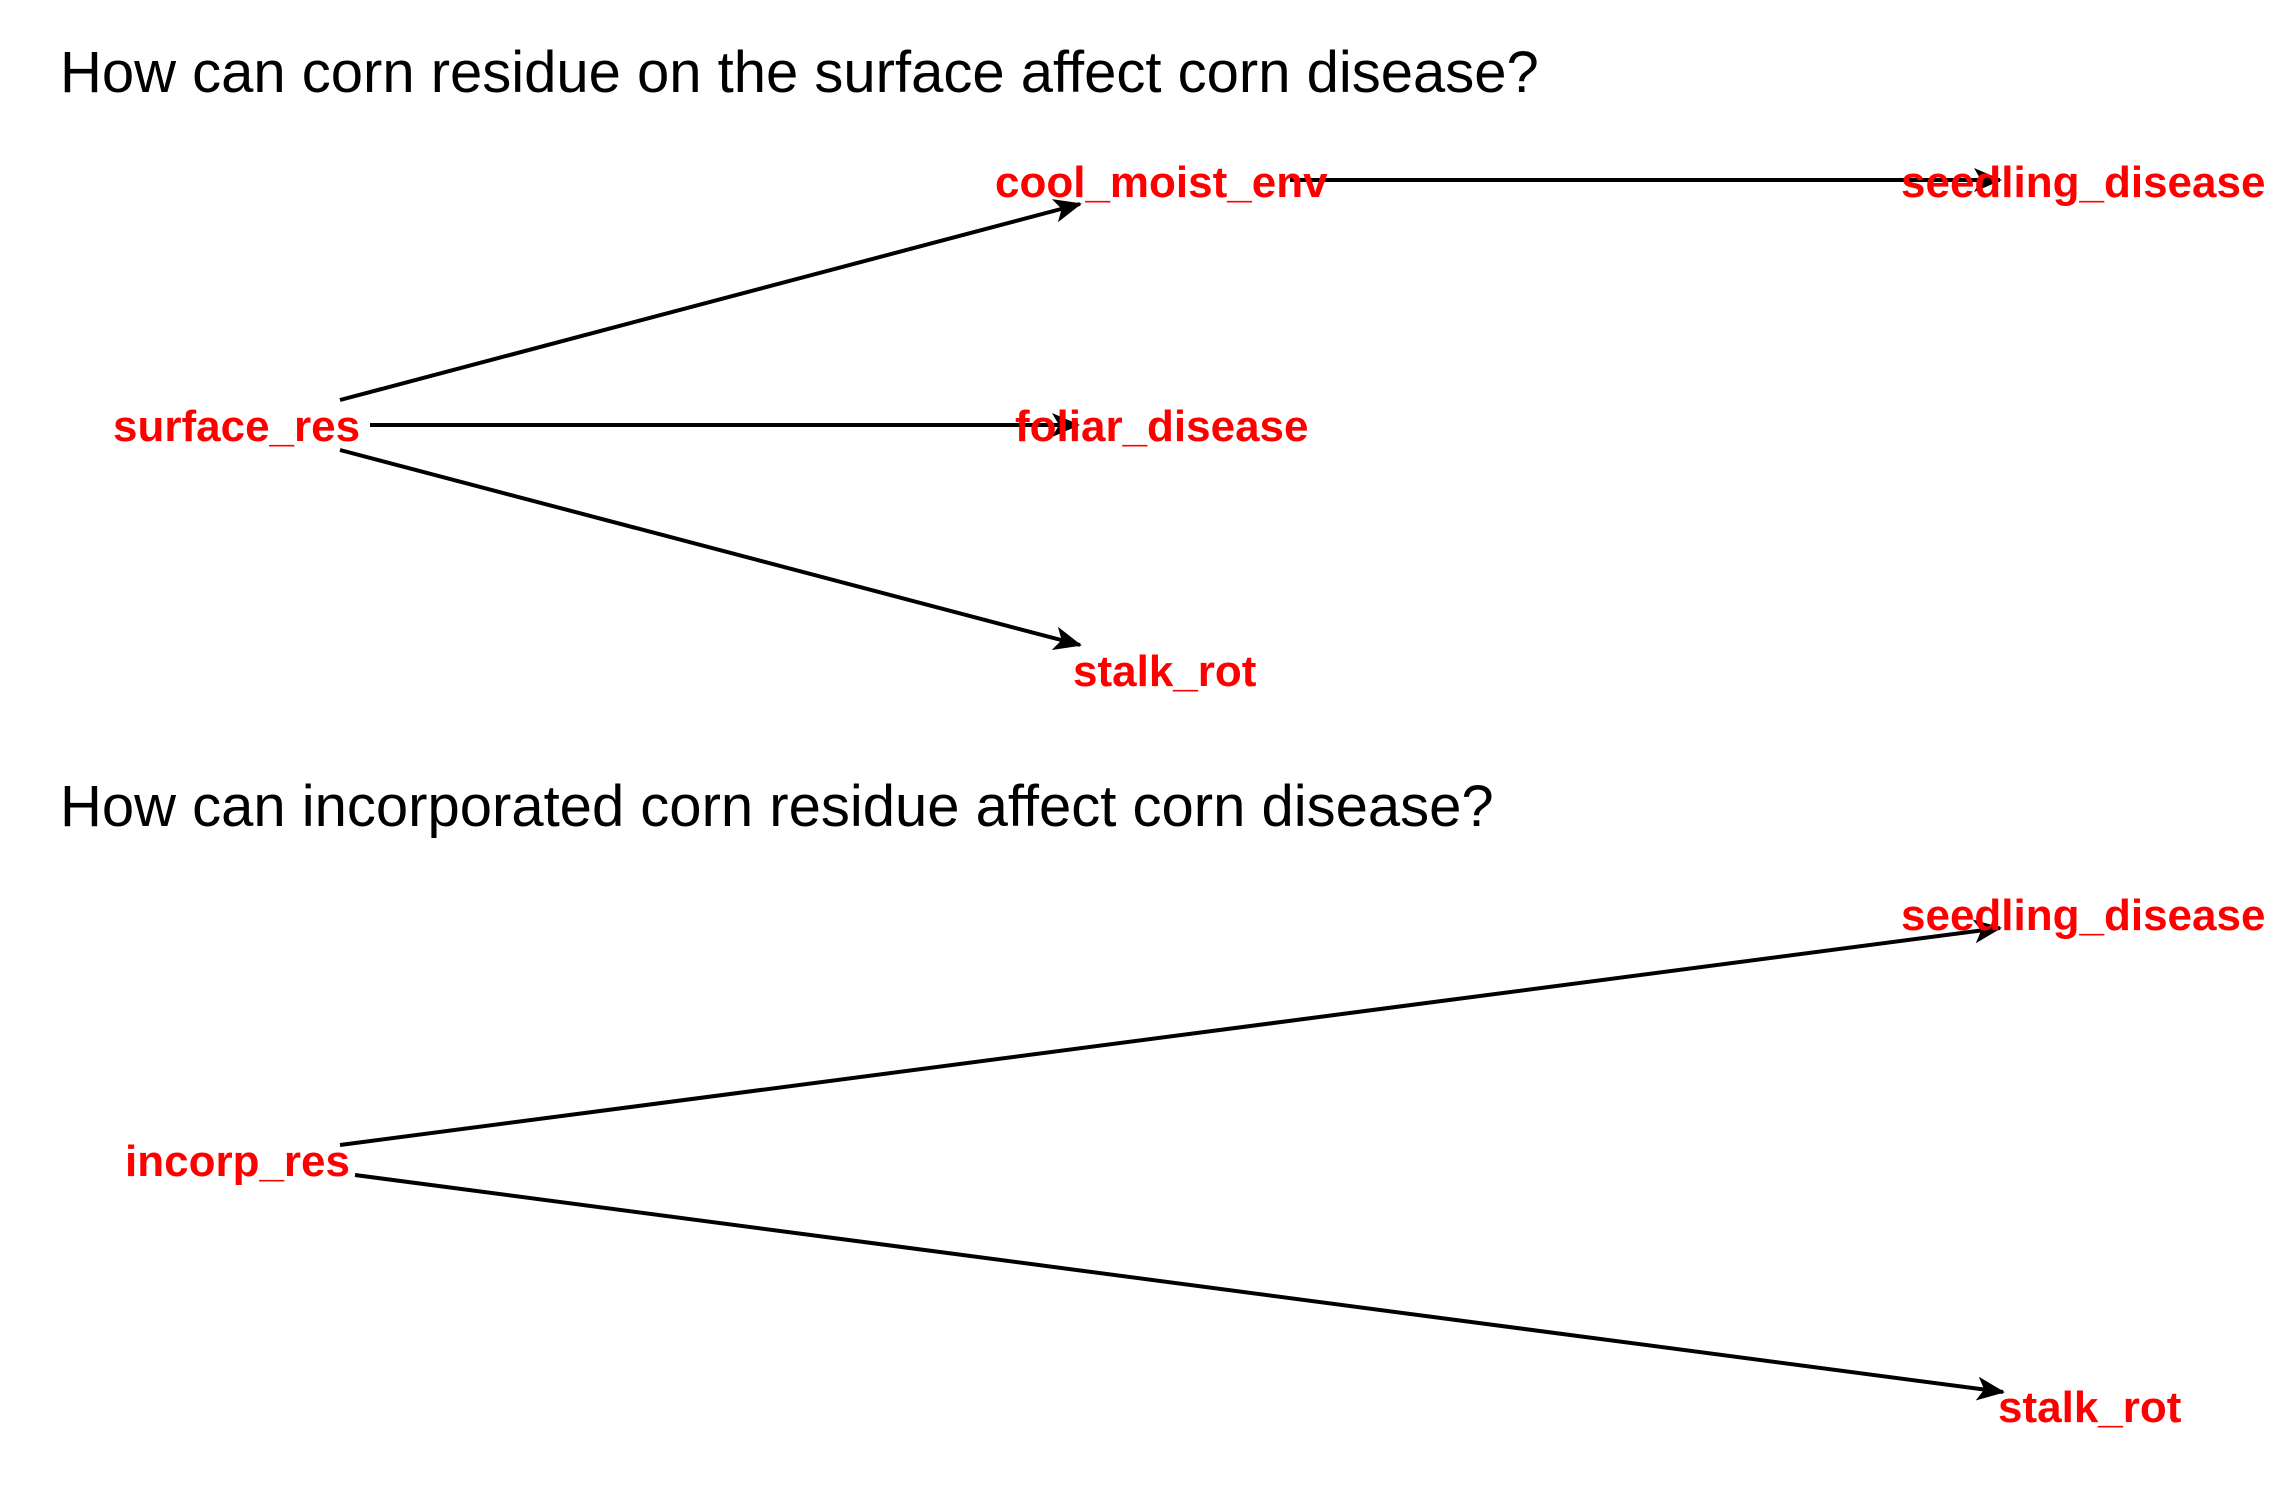 This screenshot has height=1493, width=2296. Describe the element at coordinates (1161, 182) in the screenshot. I see `node-cool_moist_env: cool_moist_env` at that location.